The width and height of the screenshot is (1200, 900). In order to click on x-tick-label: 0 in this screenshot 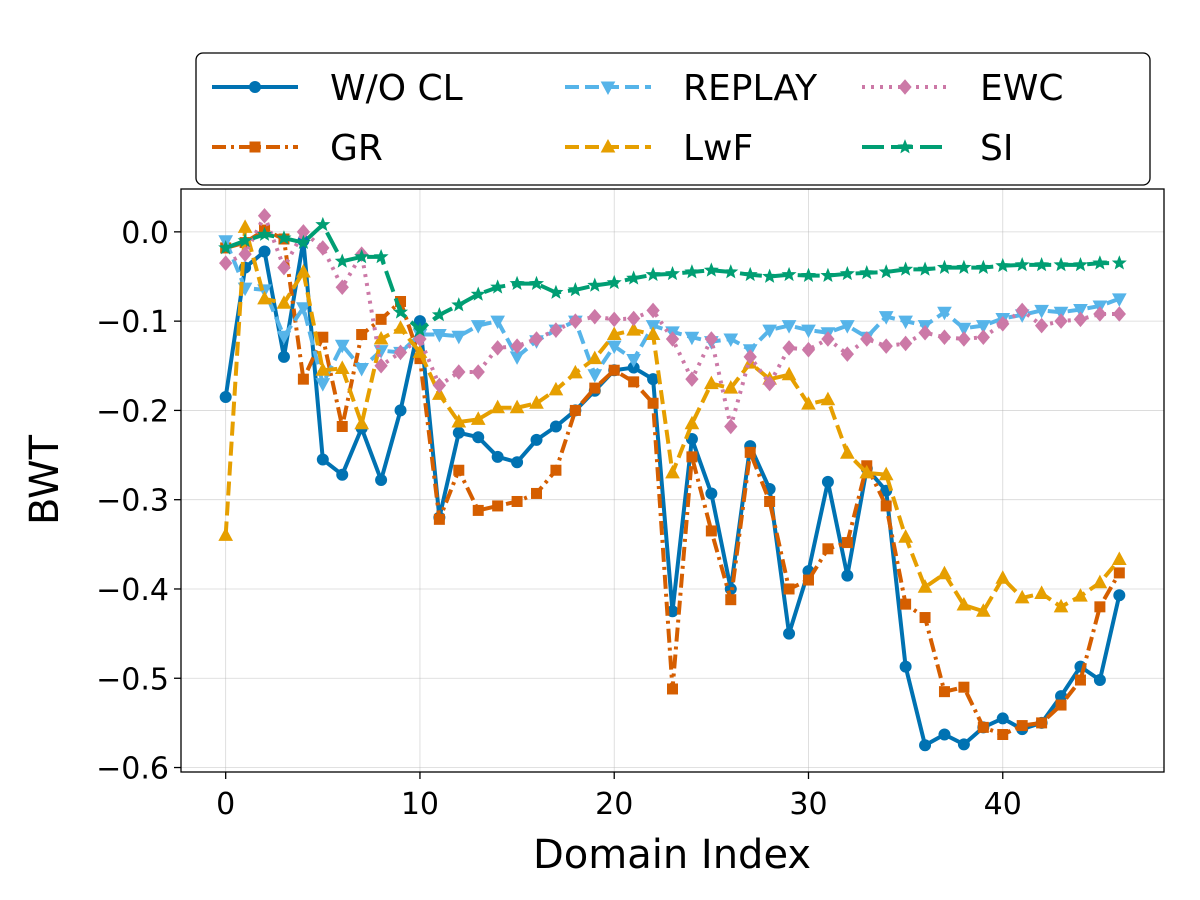, I will do `click(225, 804)`.